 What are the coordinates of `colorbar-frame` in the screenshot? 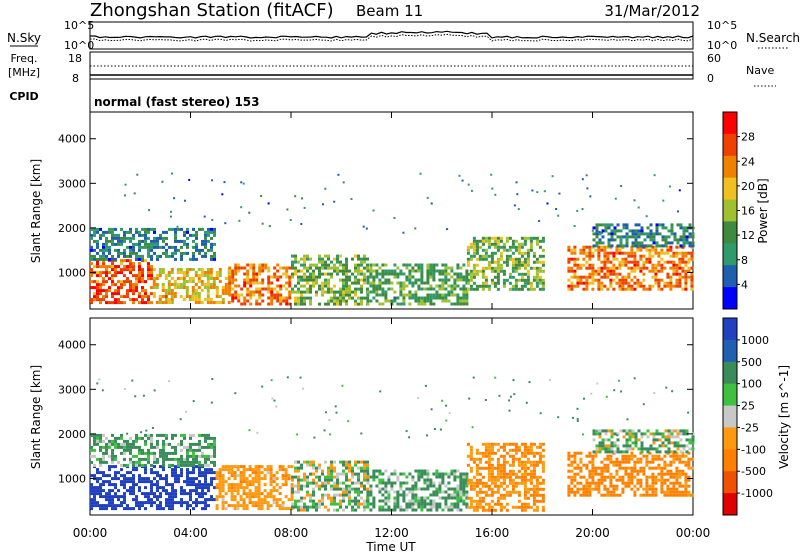 It's located at (730, 416).